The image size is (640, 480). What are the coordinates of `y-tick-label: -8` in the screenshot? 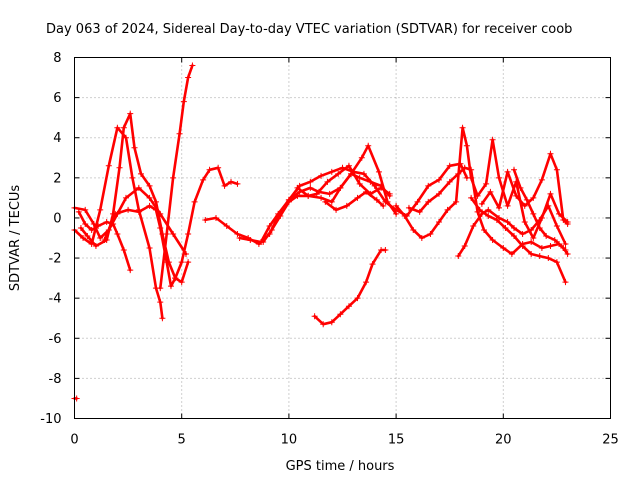 It's located at (55, 379).